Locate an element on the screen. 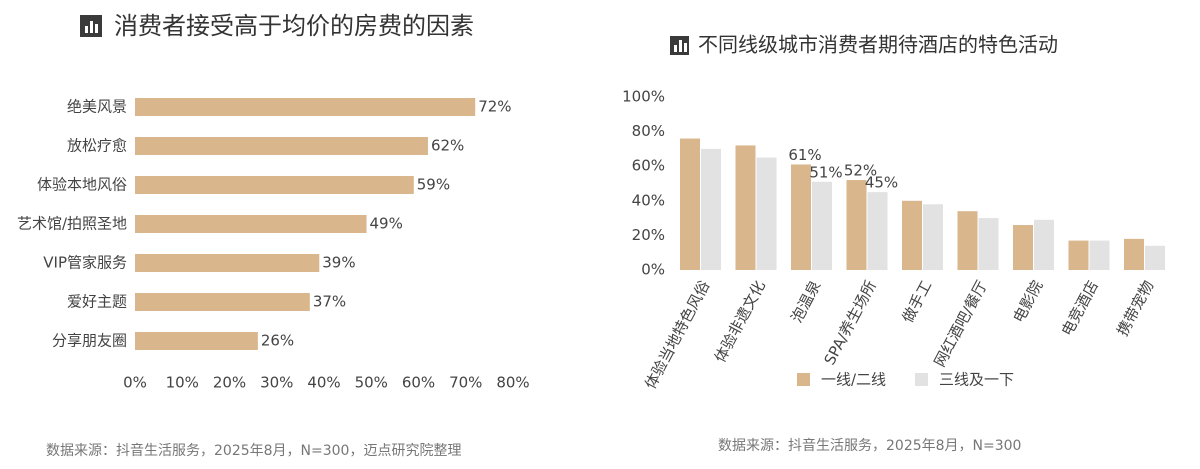  category-label: 爱好主题 is located at coordinates (97, 302).